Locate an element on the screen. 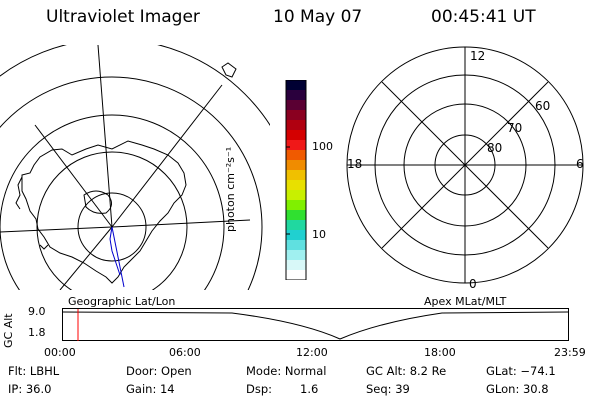 This screenshot has height=400, width=600. mlt-label-12: 12 is located at coordinates (477, 56).